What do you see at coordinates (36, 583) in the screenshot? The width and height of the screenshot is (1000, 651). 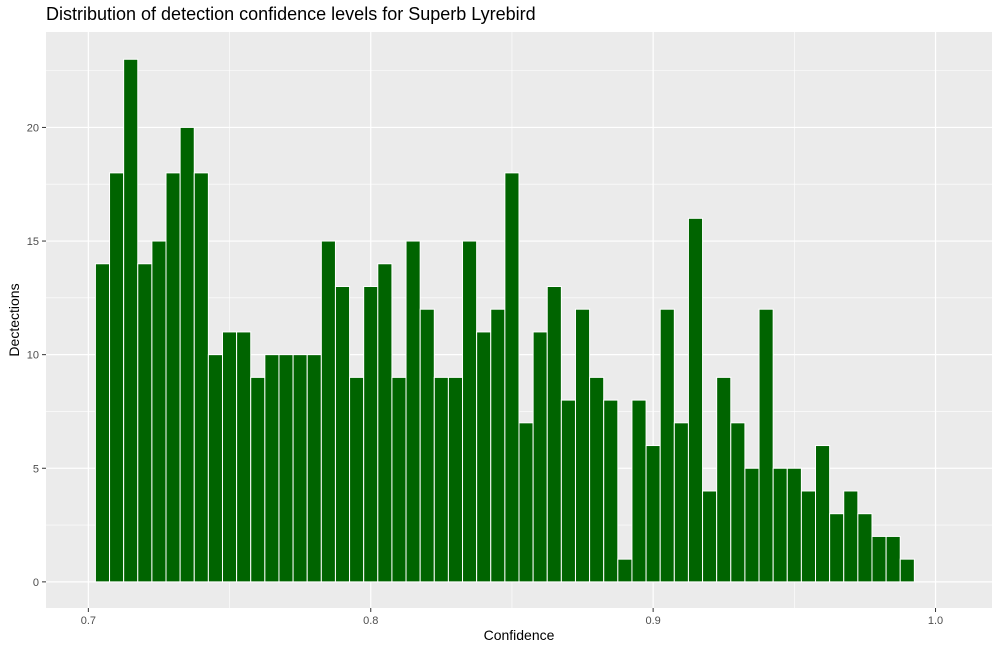 I see `y-tick-label: 0` at bounding box center [36, 583].